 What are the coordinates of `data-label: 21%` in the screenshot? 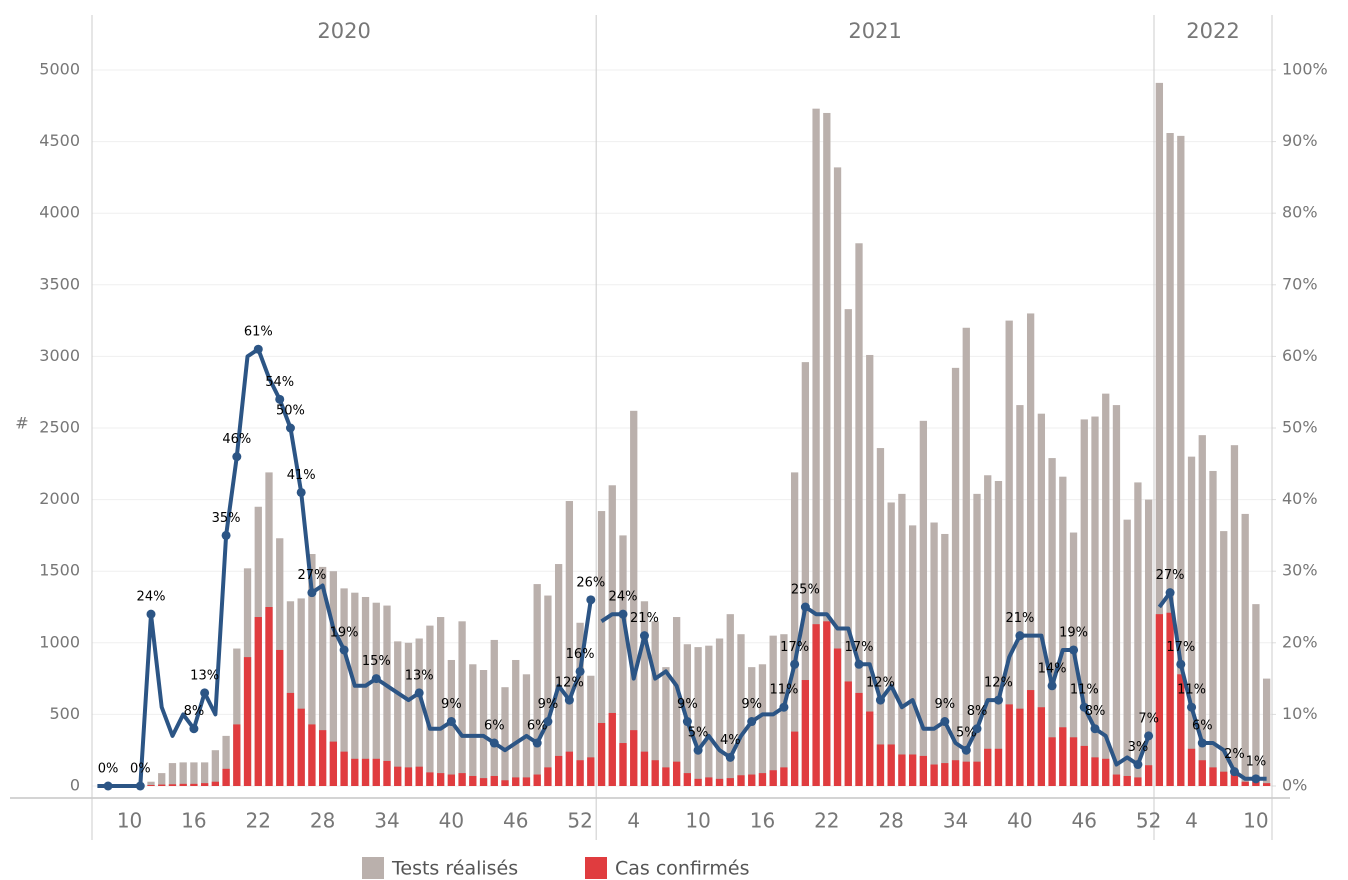 It's located at (1019, 618).